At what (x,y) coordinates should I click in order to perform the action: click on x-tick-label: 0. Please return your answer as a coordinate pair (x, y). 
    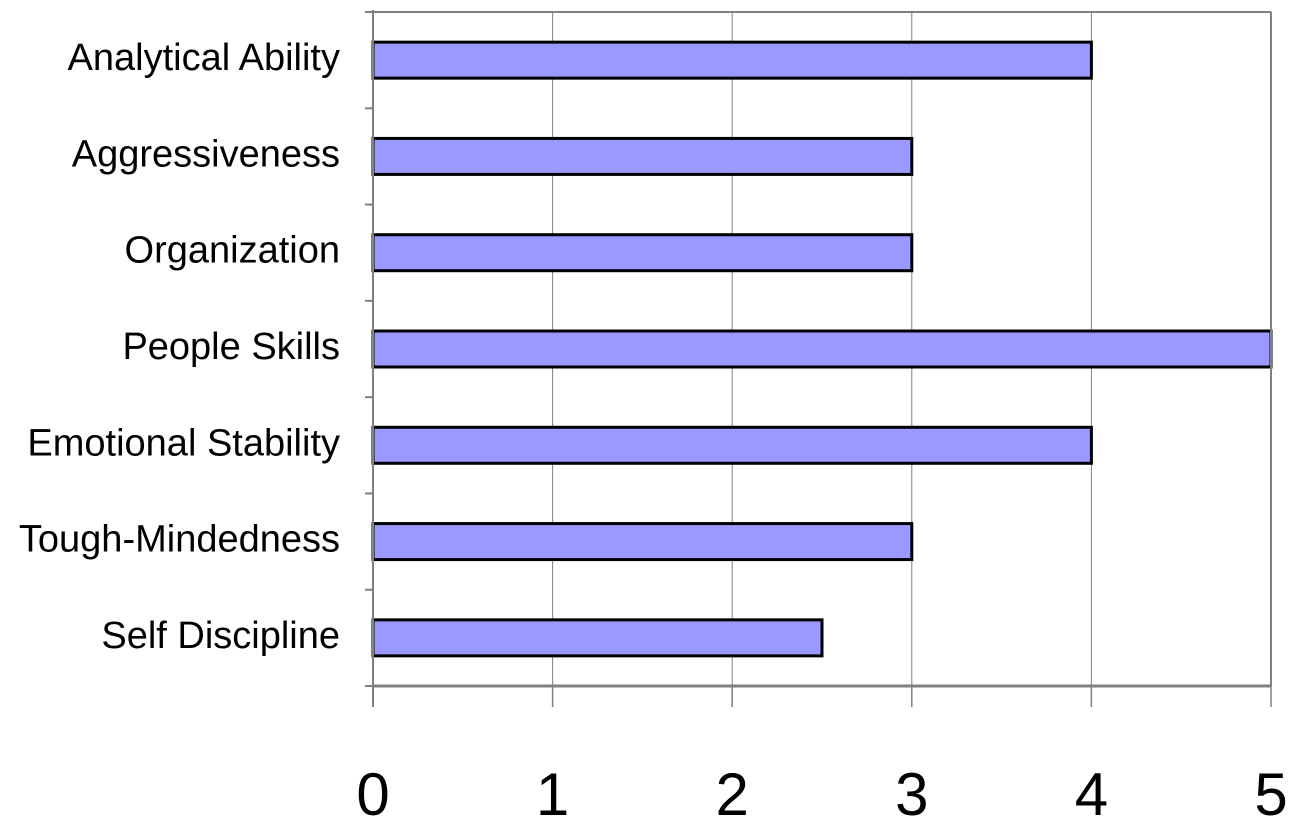
    Looking at the image, I should click on (372, 791).